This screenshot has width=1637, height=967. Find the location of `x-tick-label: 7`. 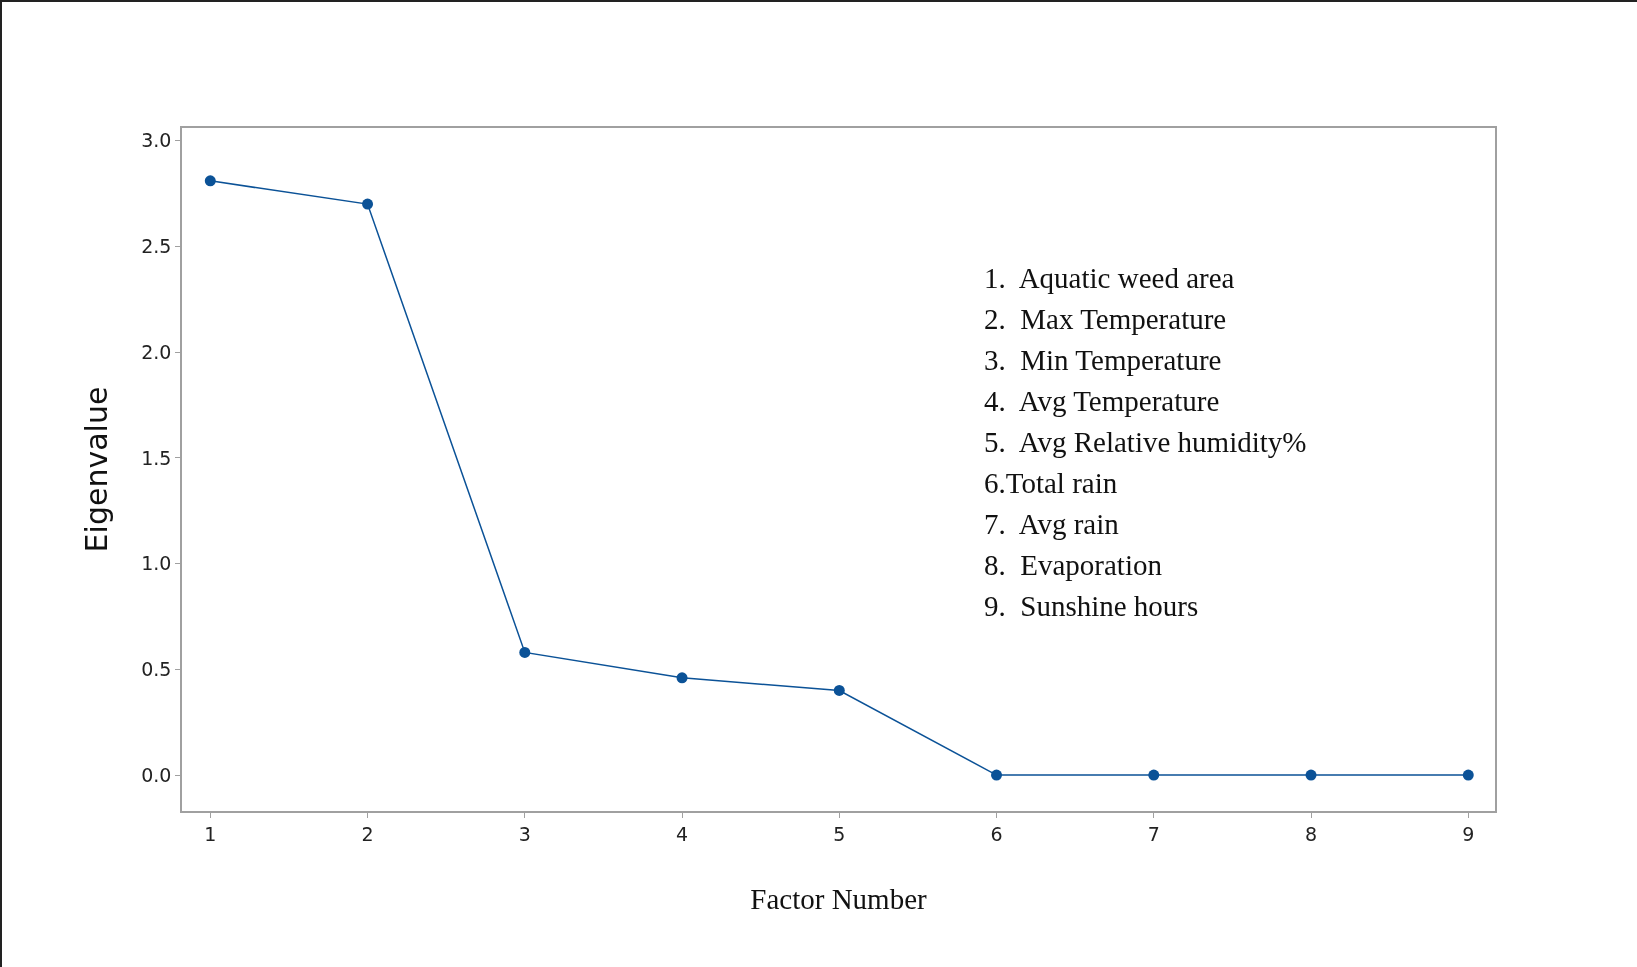

x-tick-label: 7 is located at coordinates (1153, 833).